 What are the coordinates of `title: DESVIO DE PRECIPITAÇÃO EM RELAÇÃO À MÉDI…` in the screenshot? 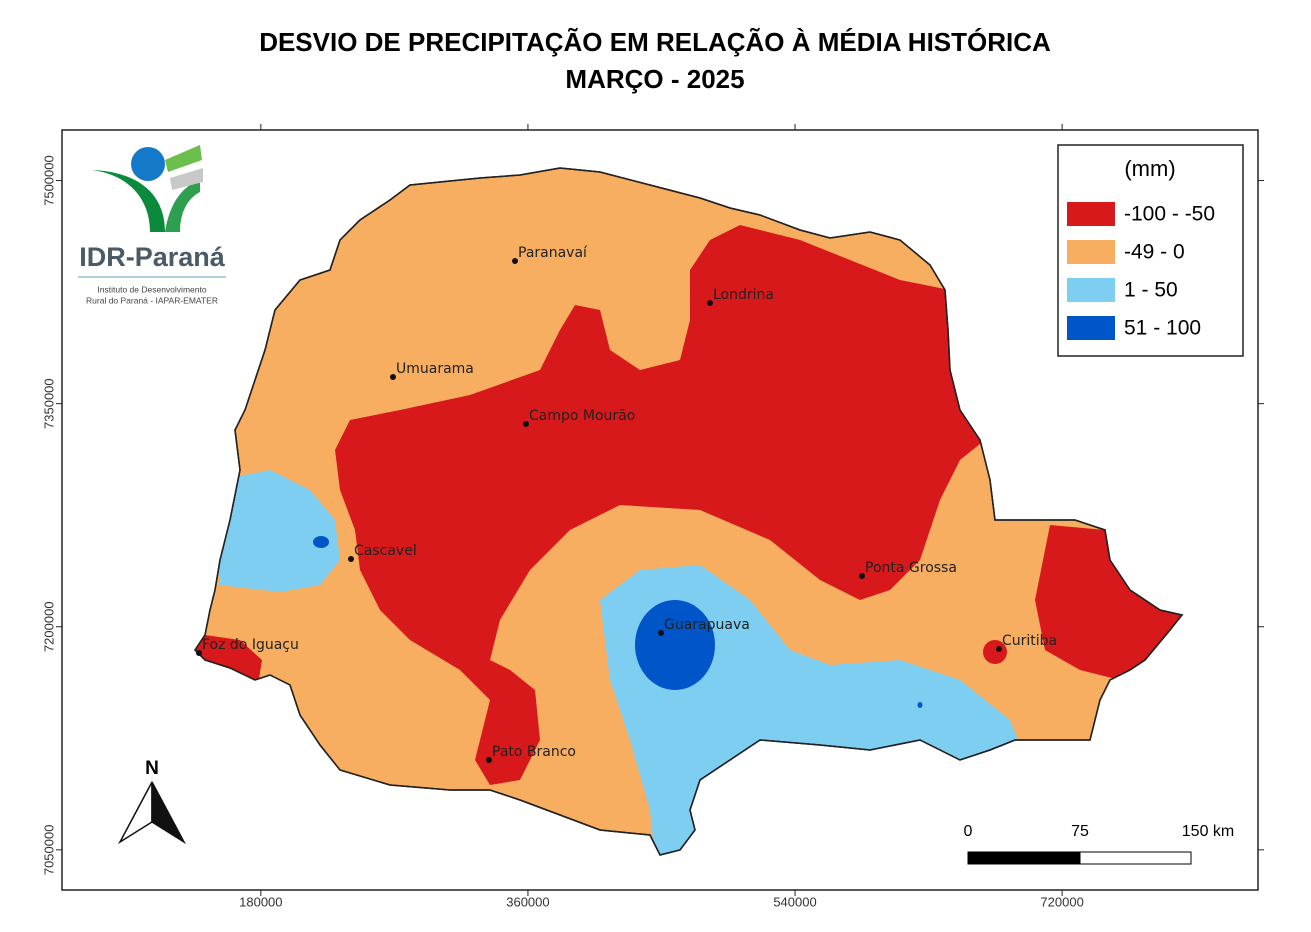 It's located at (655, 42).